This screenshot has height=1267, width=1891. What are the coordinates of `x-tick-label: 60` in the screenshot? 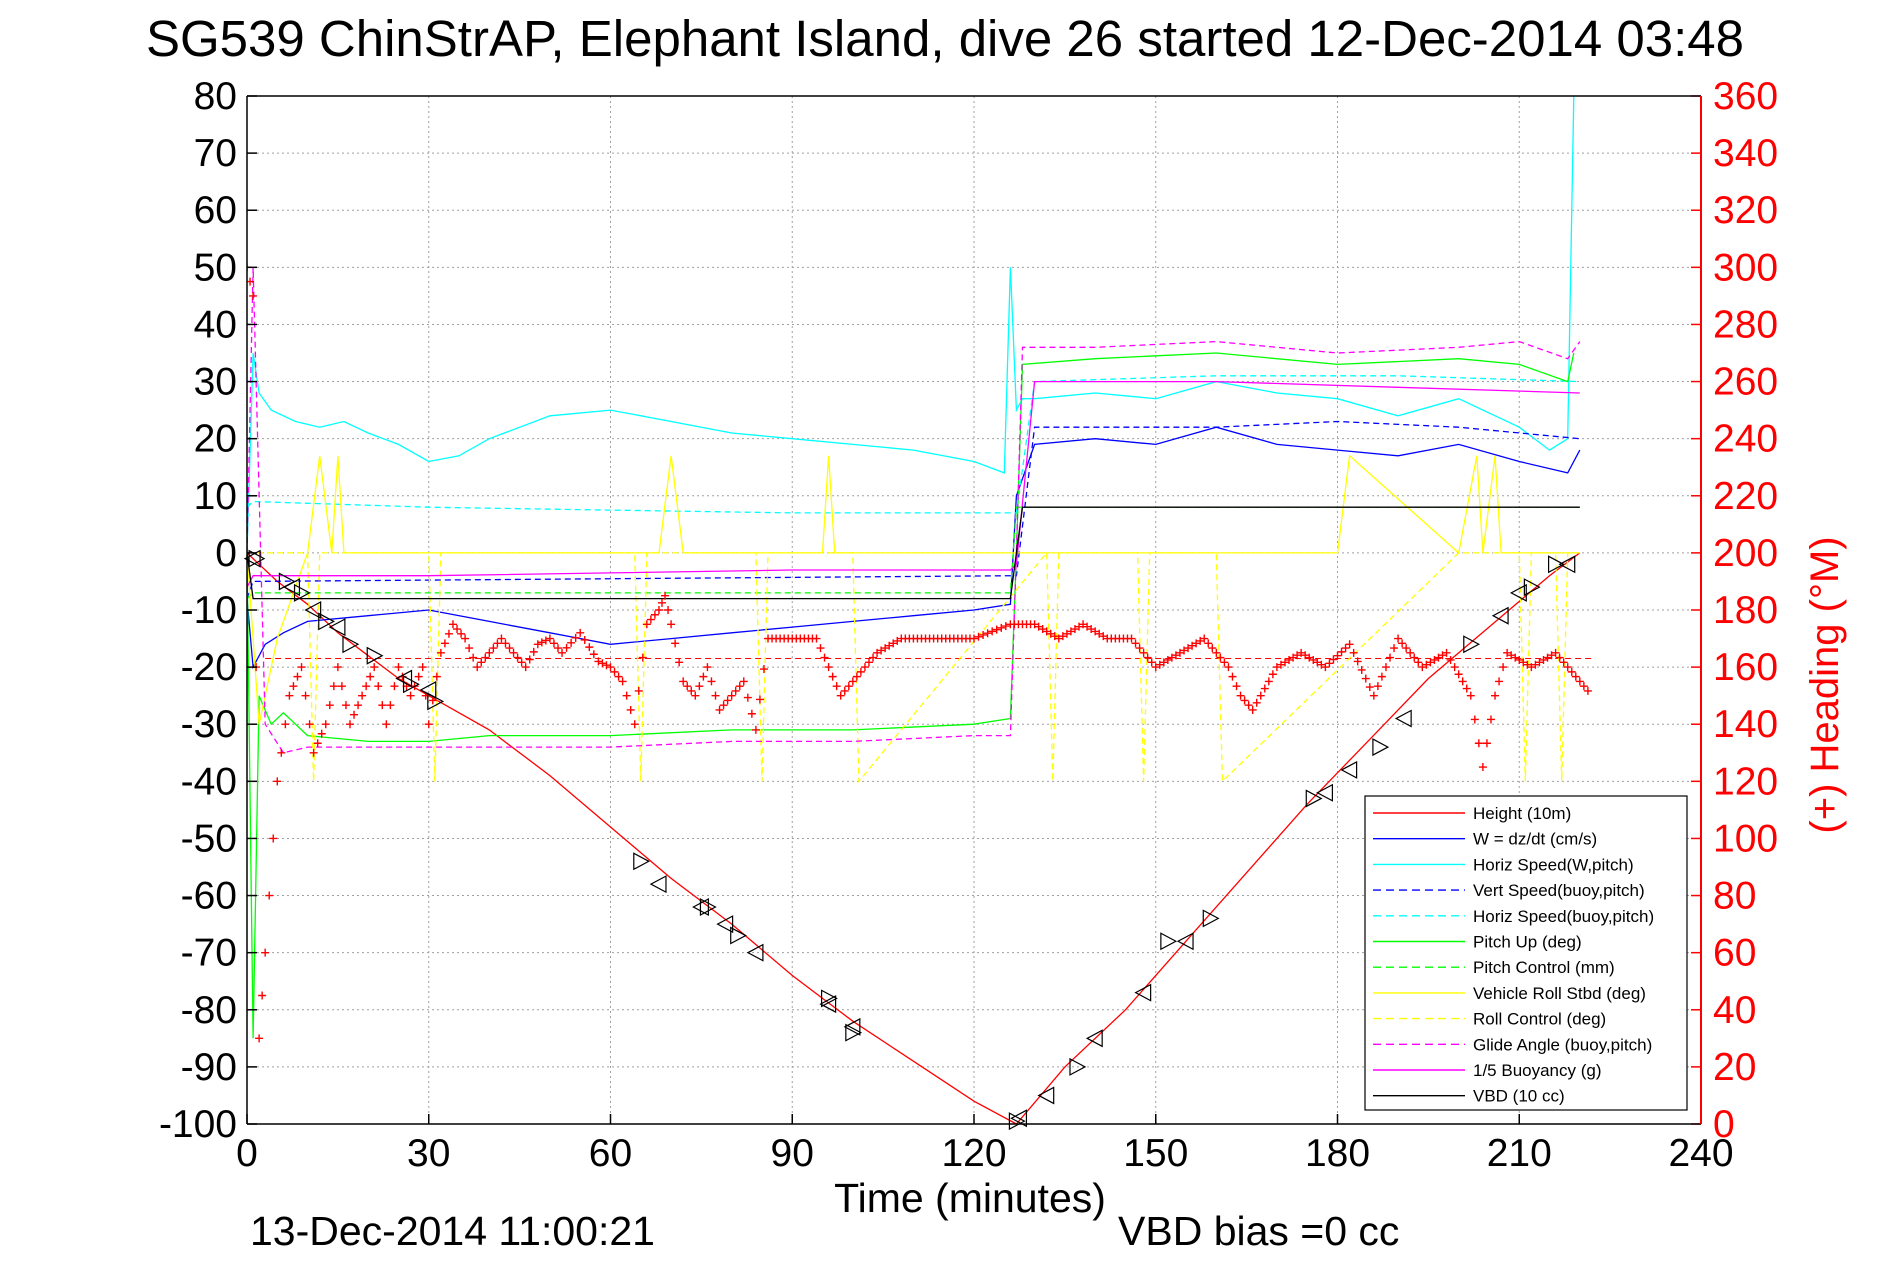 It's located at (610, 1153).